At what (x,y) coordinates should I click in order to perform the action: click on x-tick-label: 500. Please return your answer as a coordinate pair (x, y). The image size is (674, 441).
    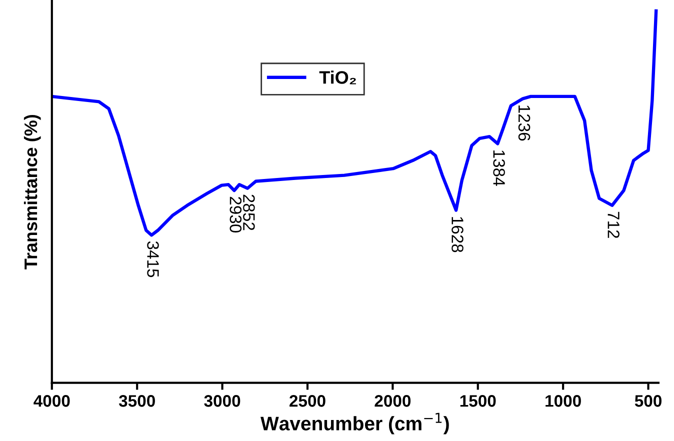
    Looking at the image, I should click on (648, 401).